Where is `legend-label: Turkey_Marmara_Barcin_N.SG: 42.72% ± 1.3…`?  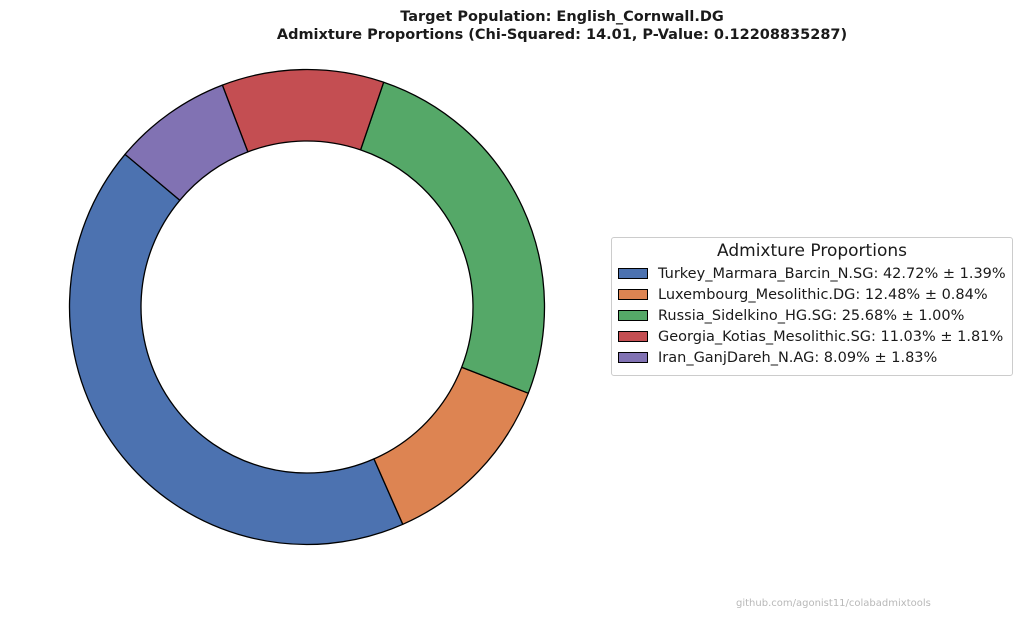 legend-label: Turkey_Marmara_Barcin_N.SG: 42.72% ± 1.3… is located at coordinates (832, 273).